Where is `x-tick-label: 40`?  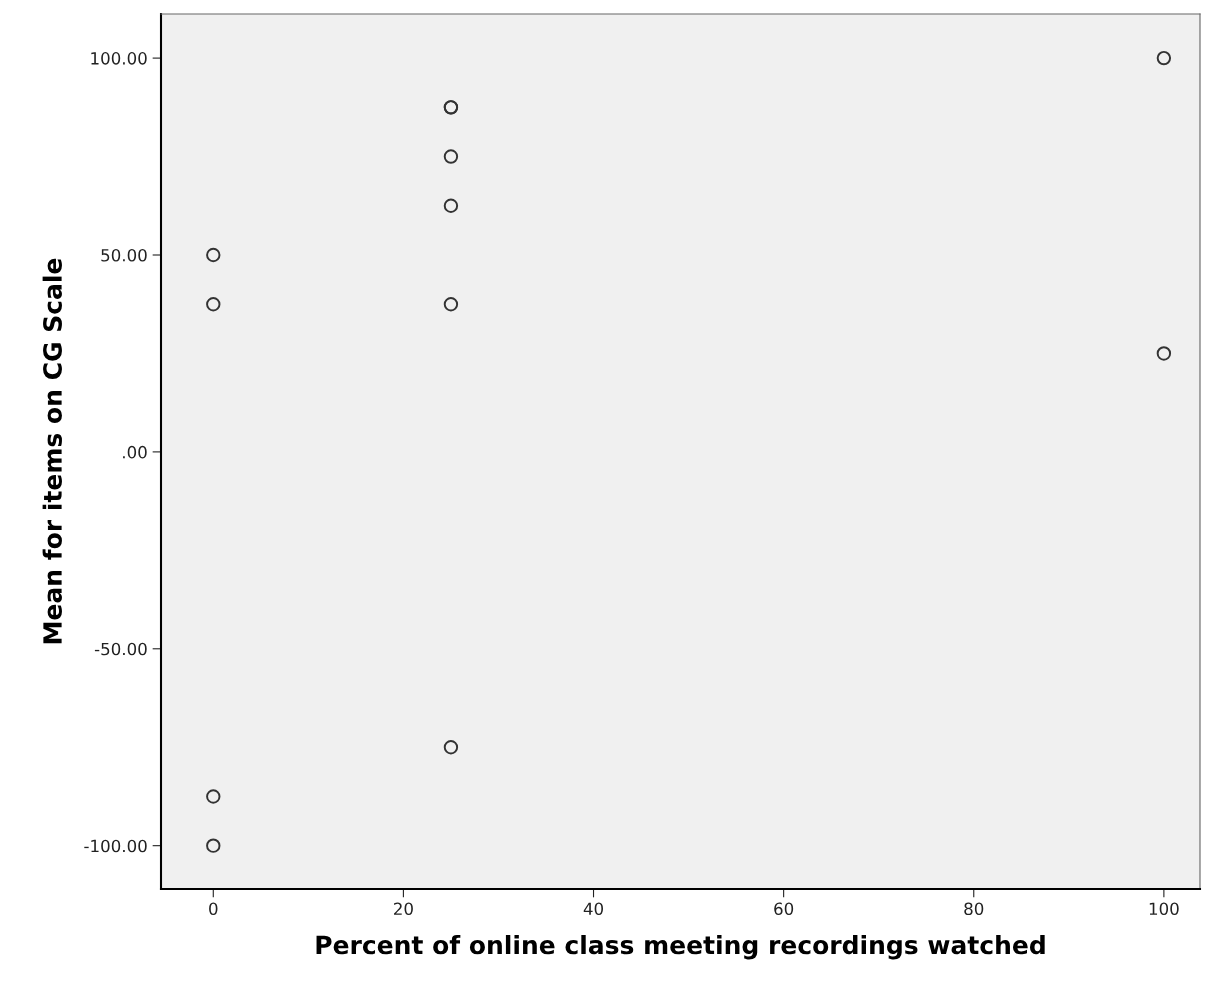
x-tick-label: 40 is located at coordinates (593, 909).